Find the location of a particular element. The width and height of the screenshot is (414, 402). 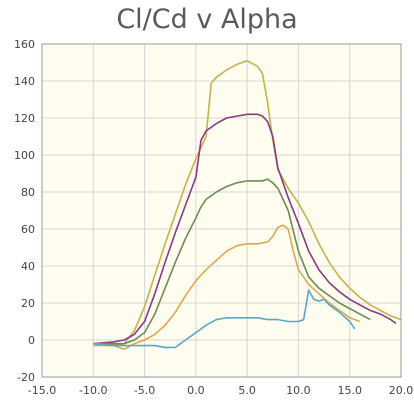

y-tick-label: 0 is located at coordinates (31, 340).